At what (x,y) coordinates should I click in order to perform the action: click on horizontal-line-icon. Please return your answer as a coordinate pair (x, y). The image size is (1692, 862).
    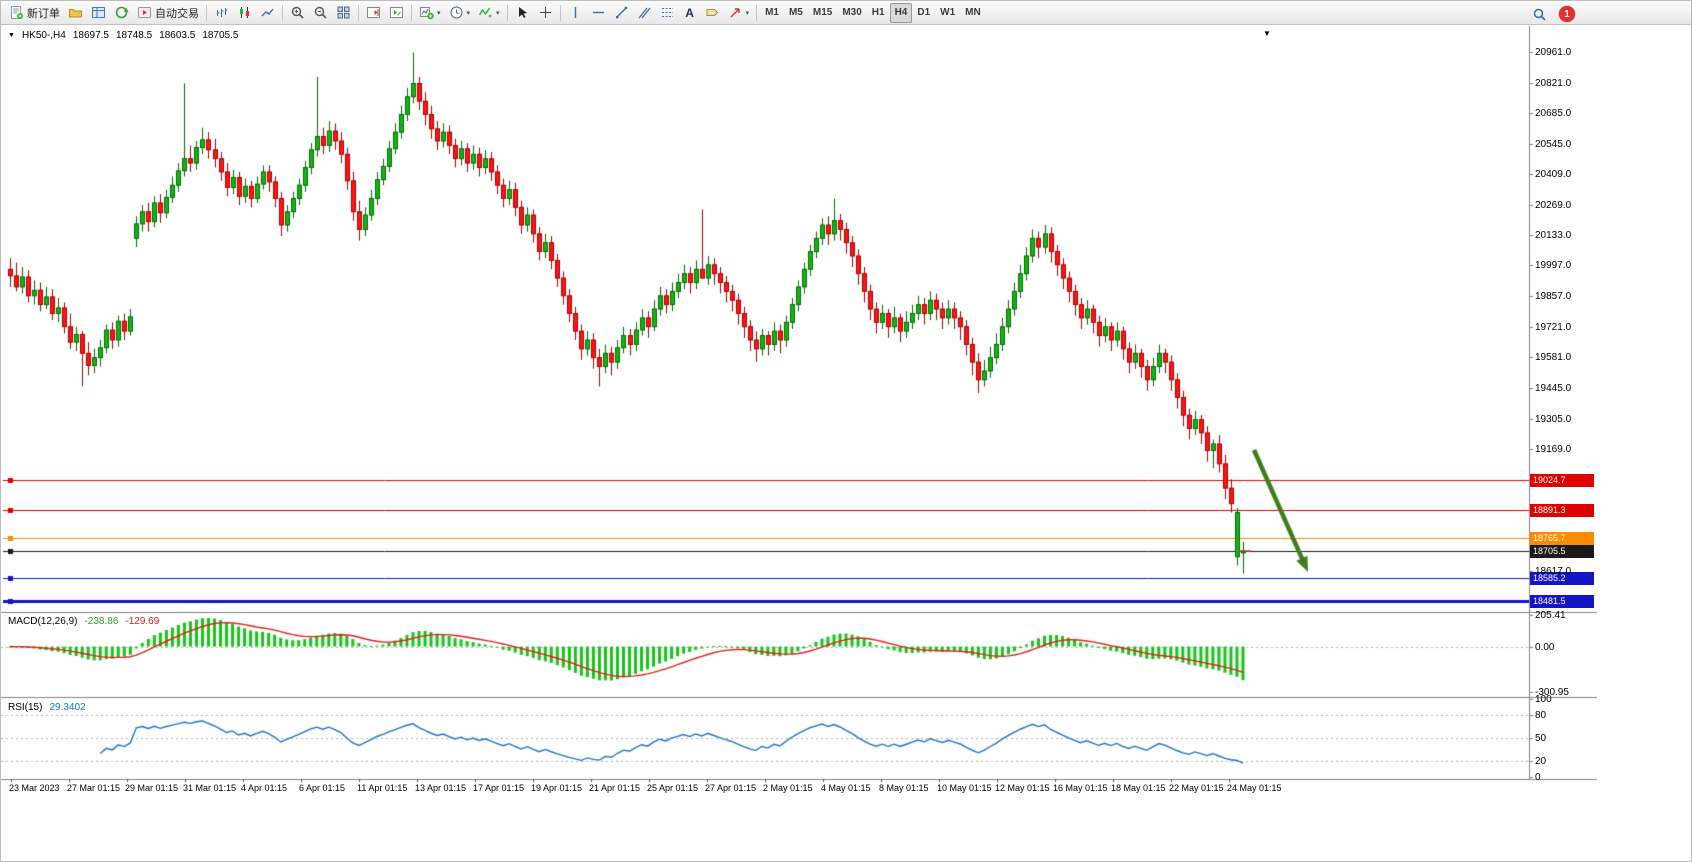
    Looking at the image, I should click on (598, 12).